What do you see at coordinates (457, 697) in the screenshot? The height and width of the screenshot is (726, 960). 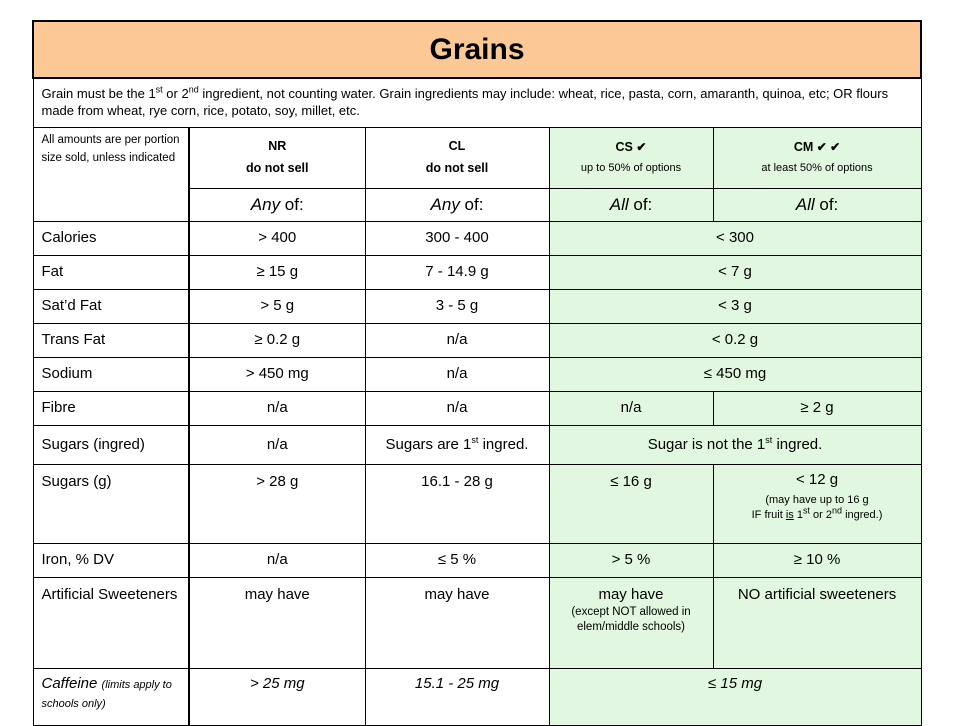 I see `cell-cl: 15.1 - 25 mg` at bounding box center [457, 697].